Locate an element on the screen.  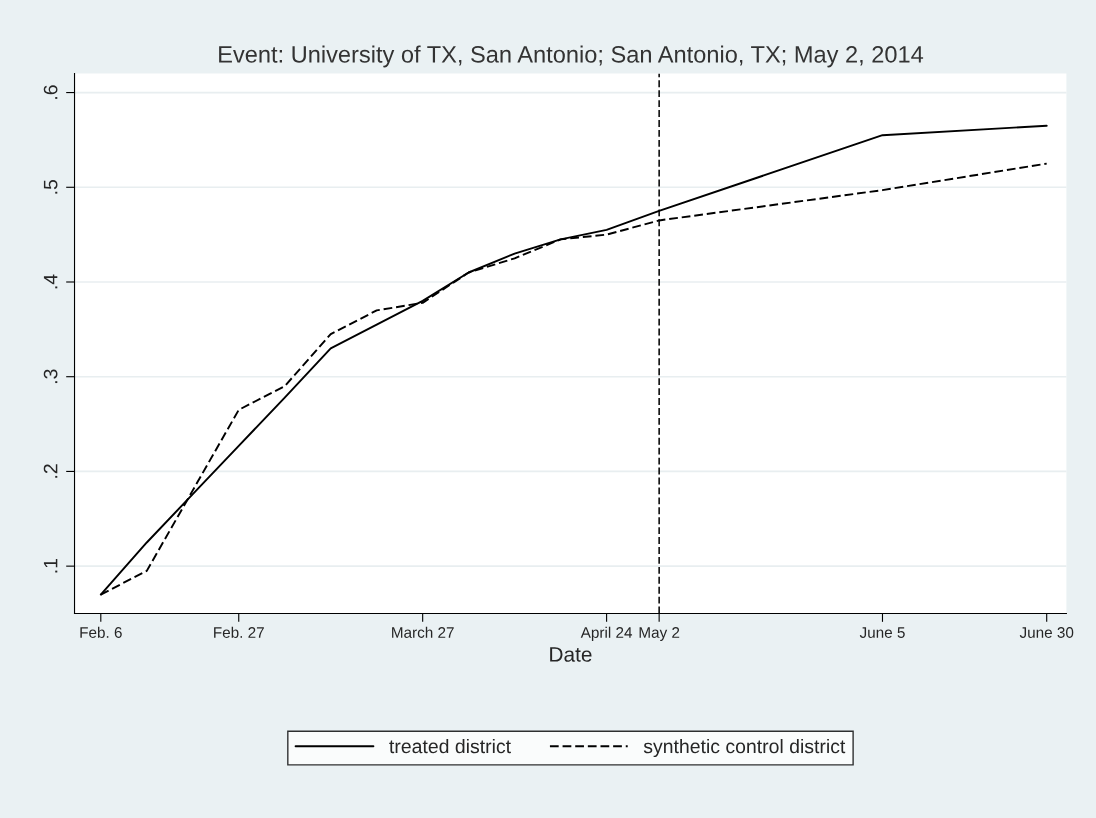
y-tick-label: .2 is located at coordinates (50, 471).